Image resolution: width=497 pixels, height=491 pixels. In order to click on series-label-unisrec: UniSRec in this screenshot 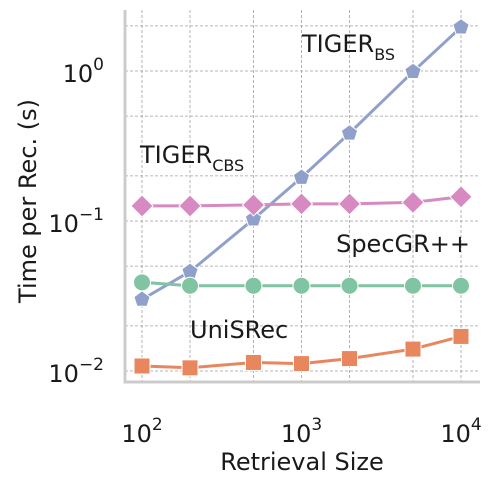, I will do `click(239, 330)`.